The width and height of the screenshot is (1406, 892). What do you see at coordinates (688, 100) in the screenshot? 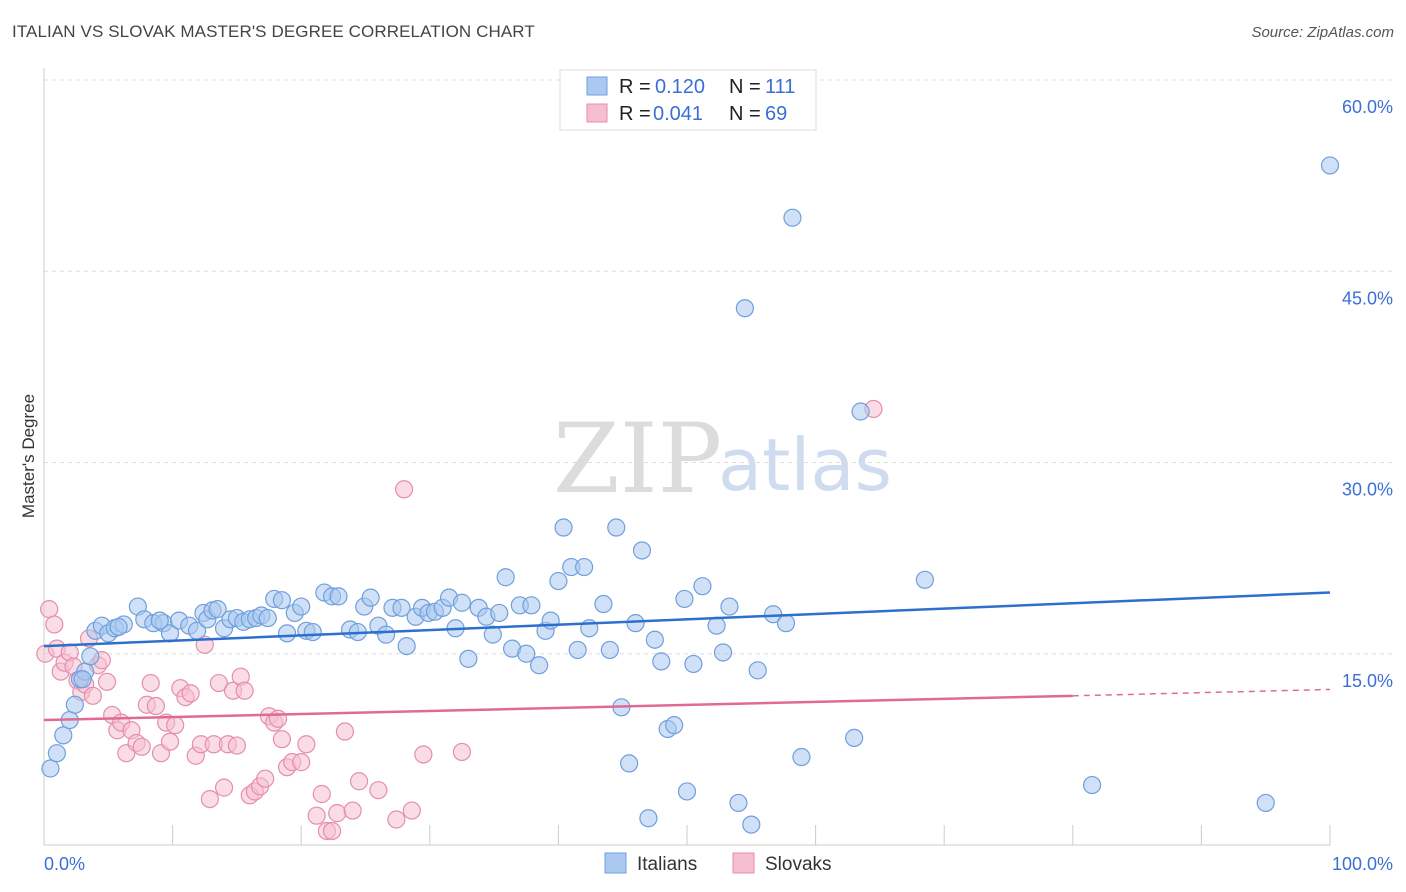
I see `stats-box: R = 0.120 N = 111 R = 0.041 N = 69` at bounding box center [688, 100].